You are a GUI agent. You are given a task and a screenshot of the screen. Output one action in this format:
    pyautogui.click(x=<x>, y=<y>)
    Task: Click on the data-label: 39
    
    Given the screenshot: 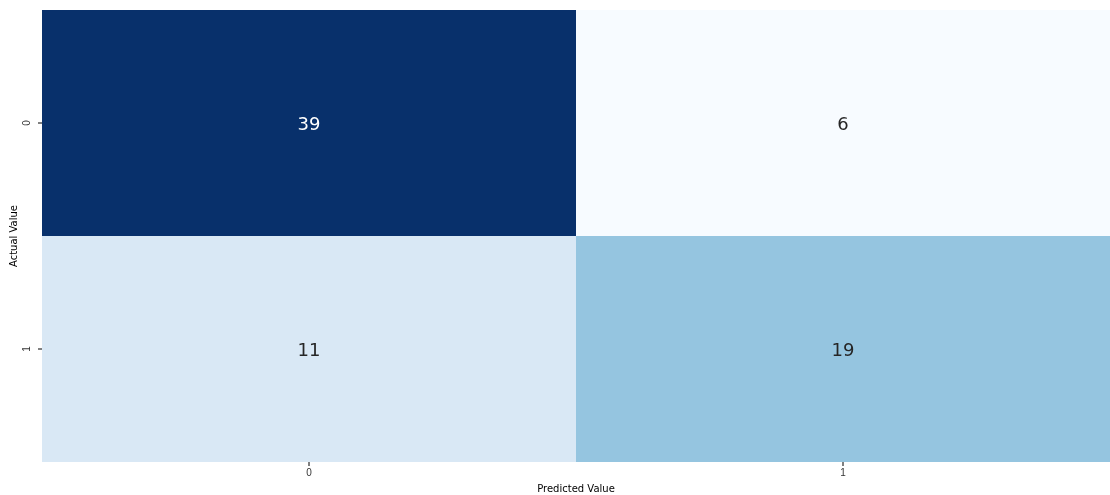 What is the action you would take?
    pyautogui.click(x=309, y=123)
    